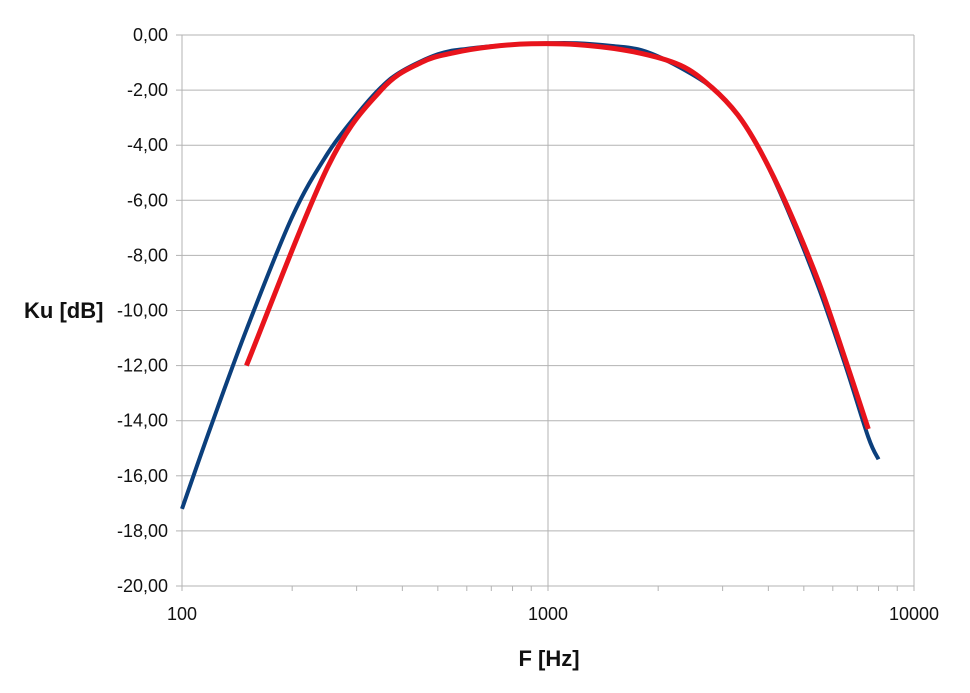 The width and height of the screenshot is (970, 693). I want to click on y-tick-label: -20,00, so click(142, 586).